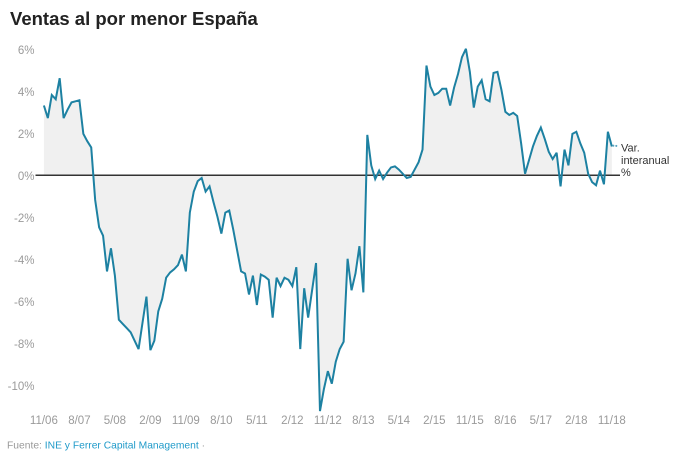 The height and width of the screenshot is (461, 680). Describe the element at coordinates (150, 421) in the screenshot. I see `svg-text: 2/09` at that location.